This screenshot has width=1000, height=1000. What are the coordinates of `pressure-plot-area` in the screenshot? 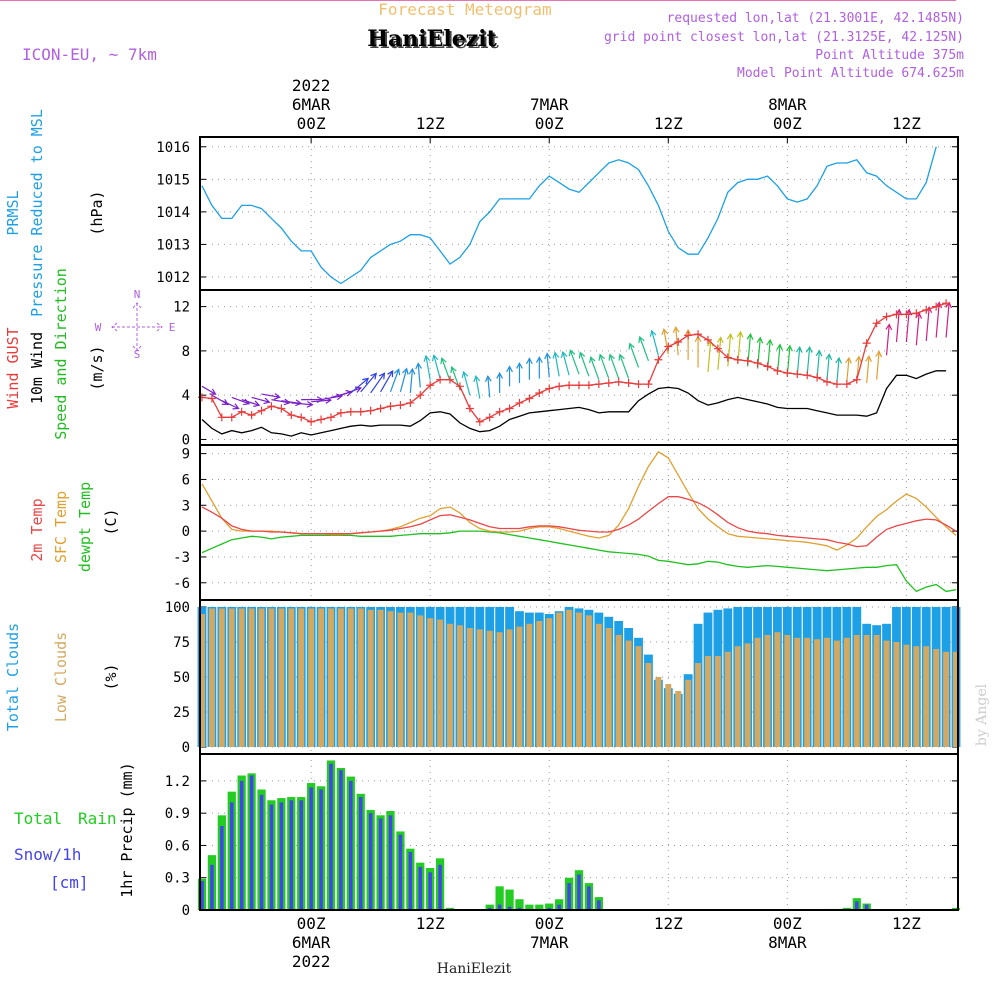 It's located at (579, 213).